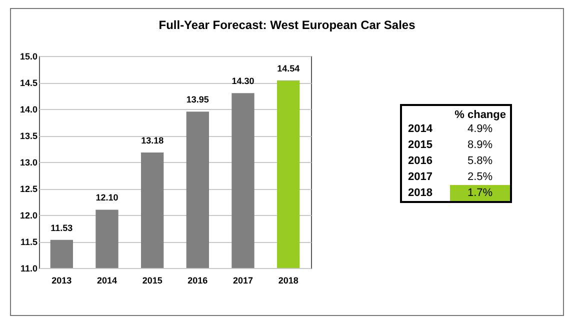 This screenshot has height=327, width=580. What do you see at coordinates (480, 161) in the screenshot?
I see `text: 5.8%` at bounding box center [480, 161].